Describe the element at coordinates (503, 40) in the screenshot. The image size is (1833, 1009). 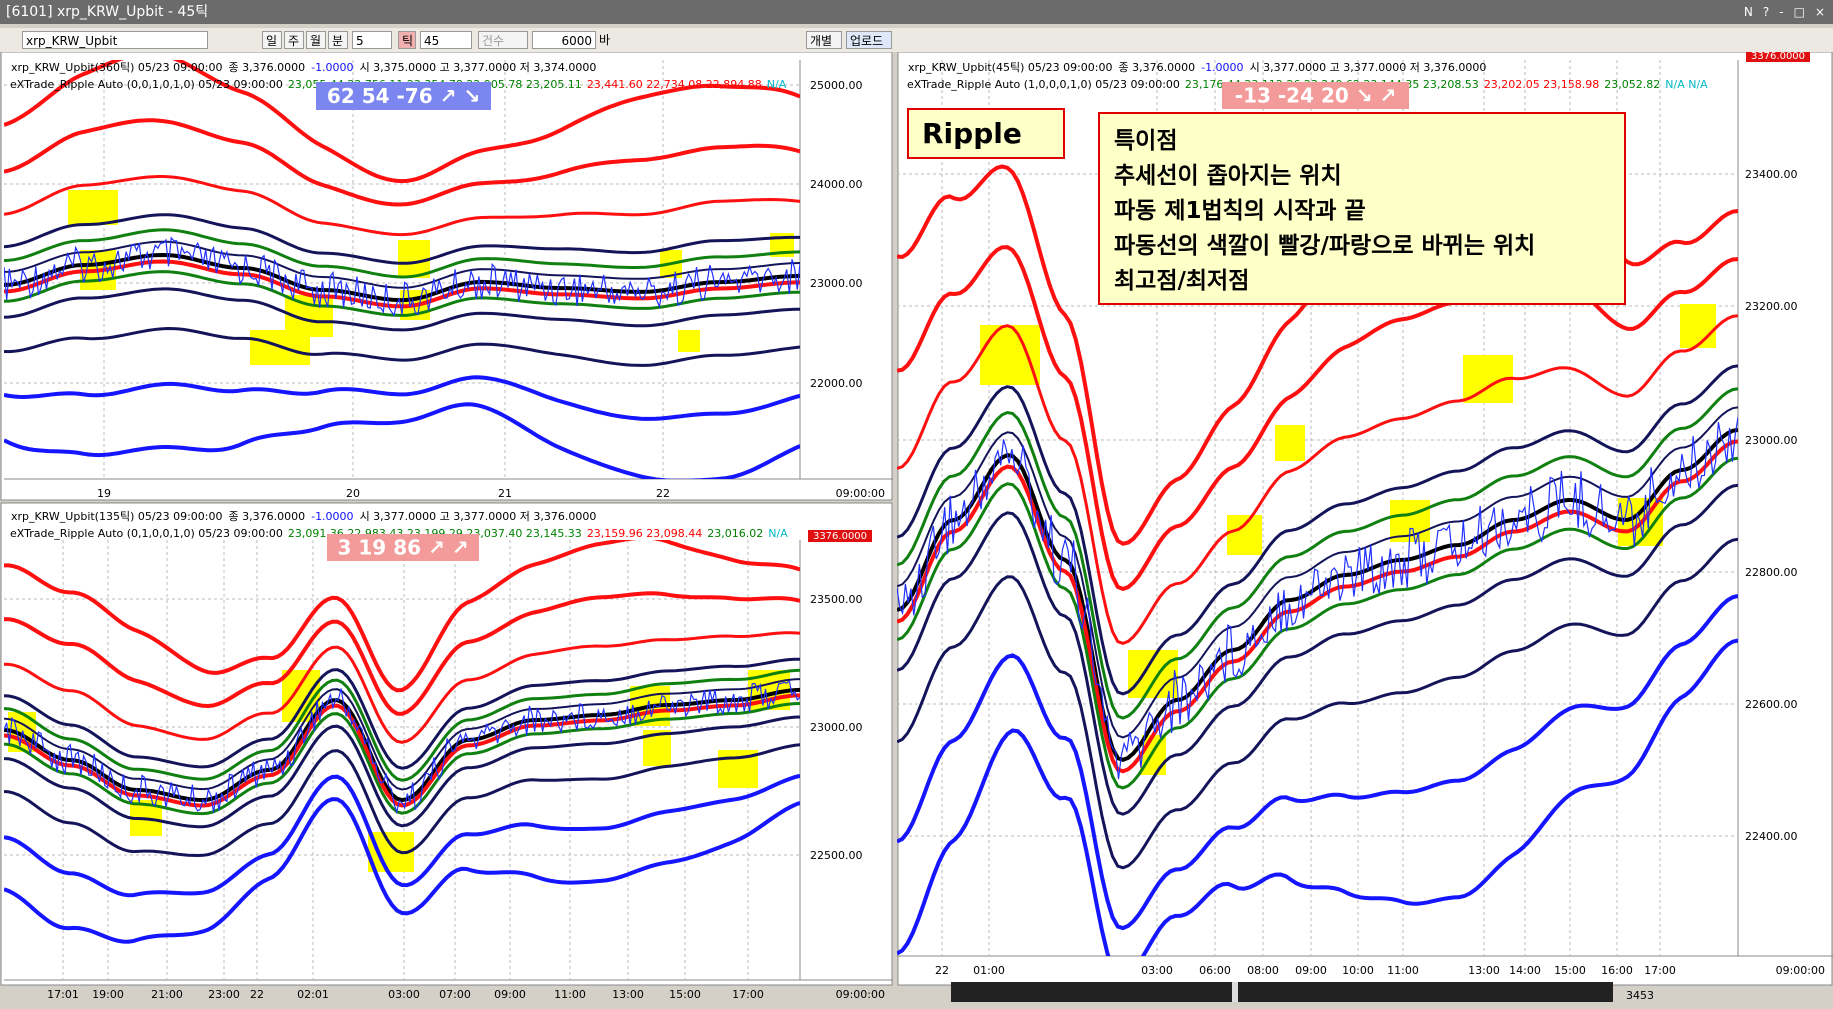
I see `count-select: 건수` at that location.